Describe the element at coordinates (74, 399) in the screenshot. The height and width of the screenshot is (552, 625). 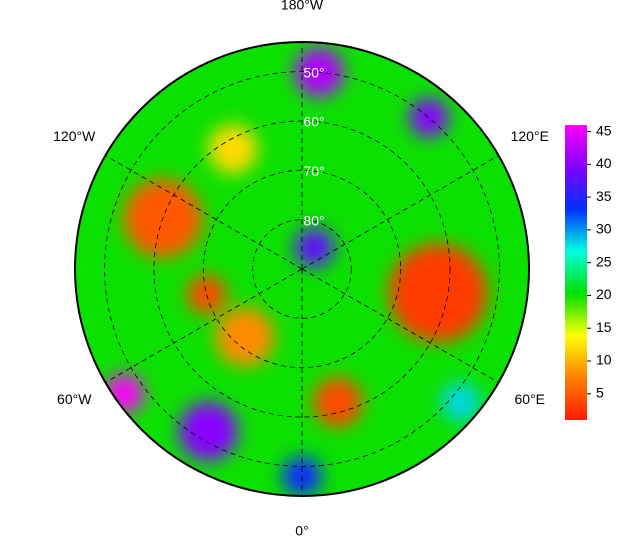
I see `lon-label: 60°W` at that location.